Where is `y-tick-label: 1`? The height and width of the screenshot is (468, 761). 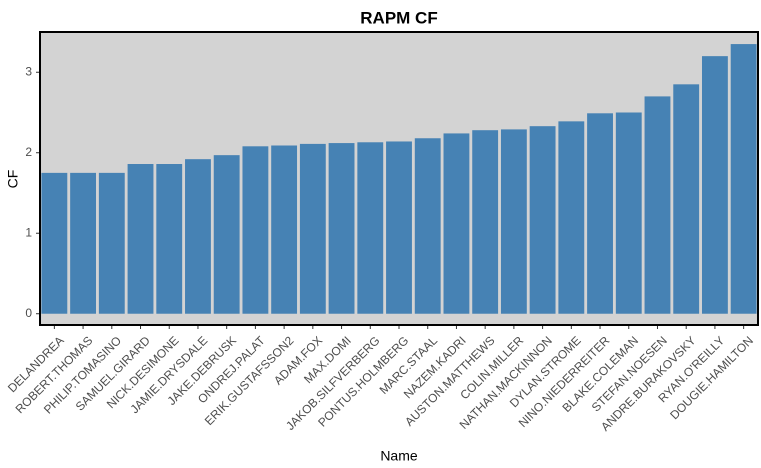 y-tick-label: 1 is located at coordinates (28, 232).